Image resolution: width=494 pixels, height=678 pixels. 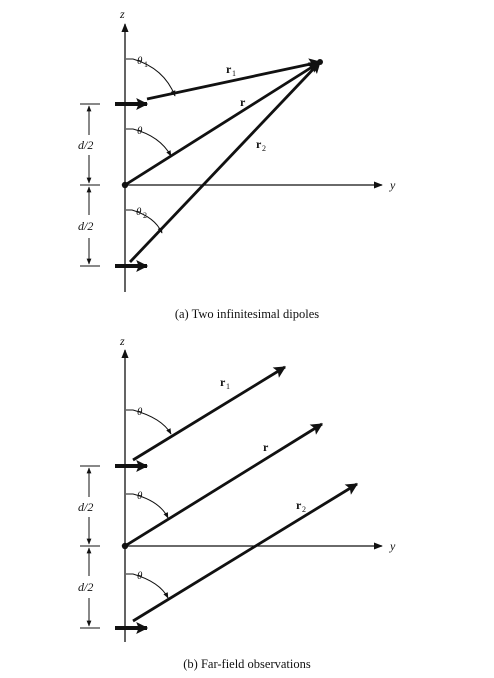 I want to click on dimension-lines-b, so click(x=90, y=547).